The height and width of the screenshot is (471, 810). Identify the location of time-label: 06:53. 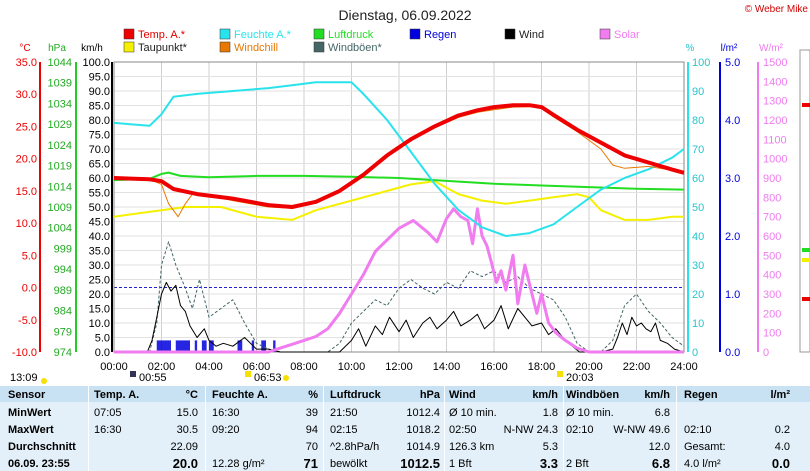
(268, 378).